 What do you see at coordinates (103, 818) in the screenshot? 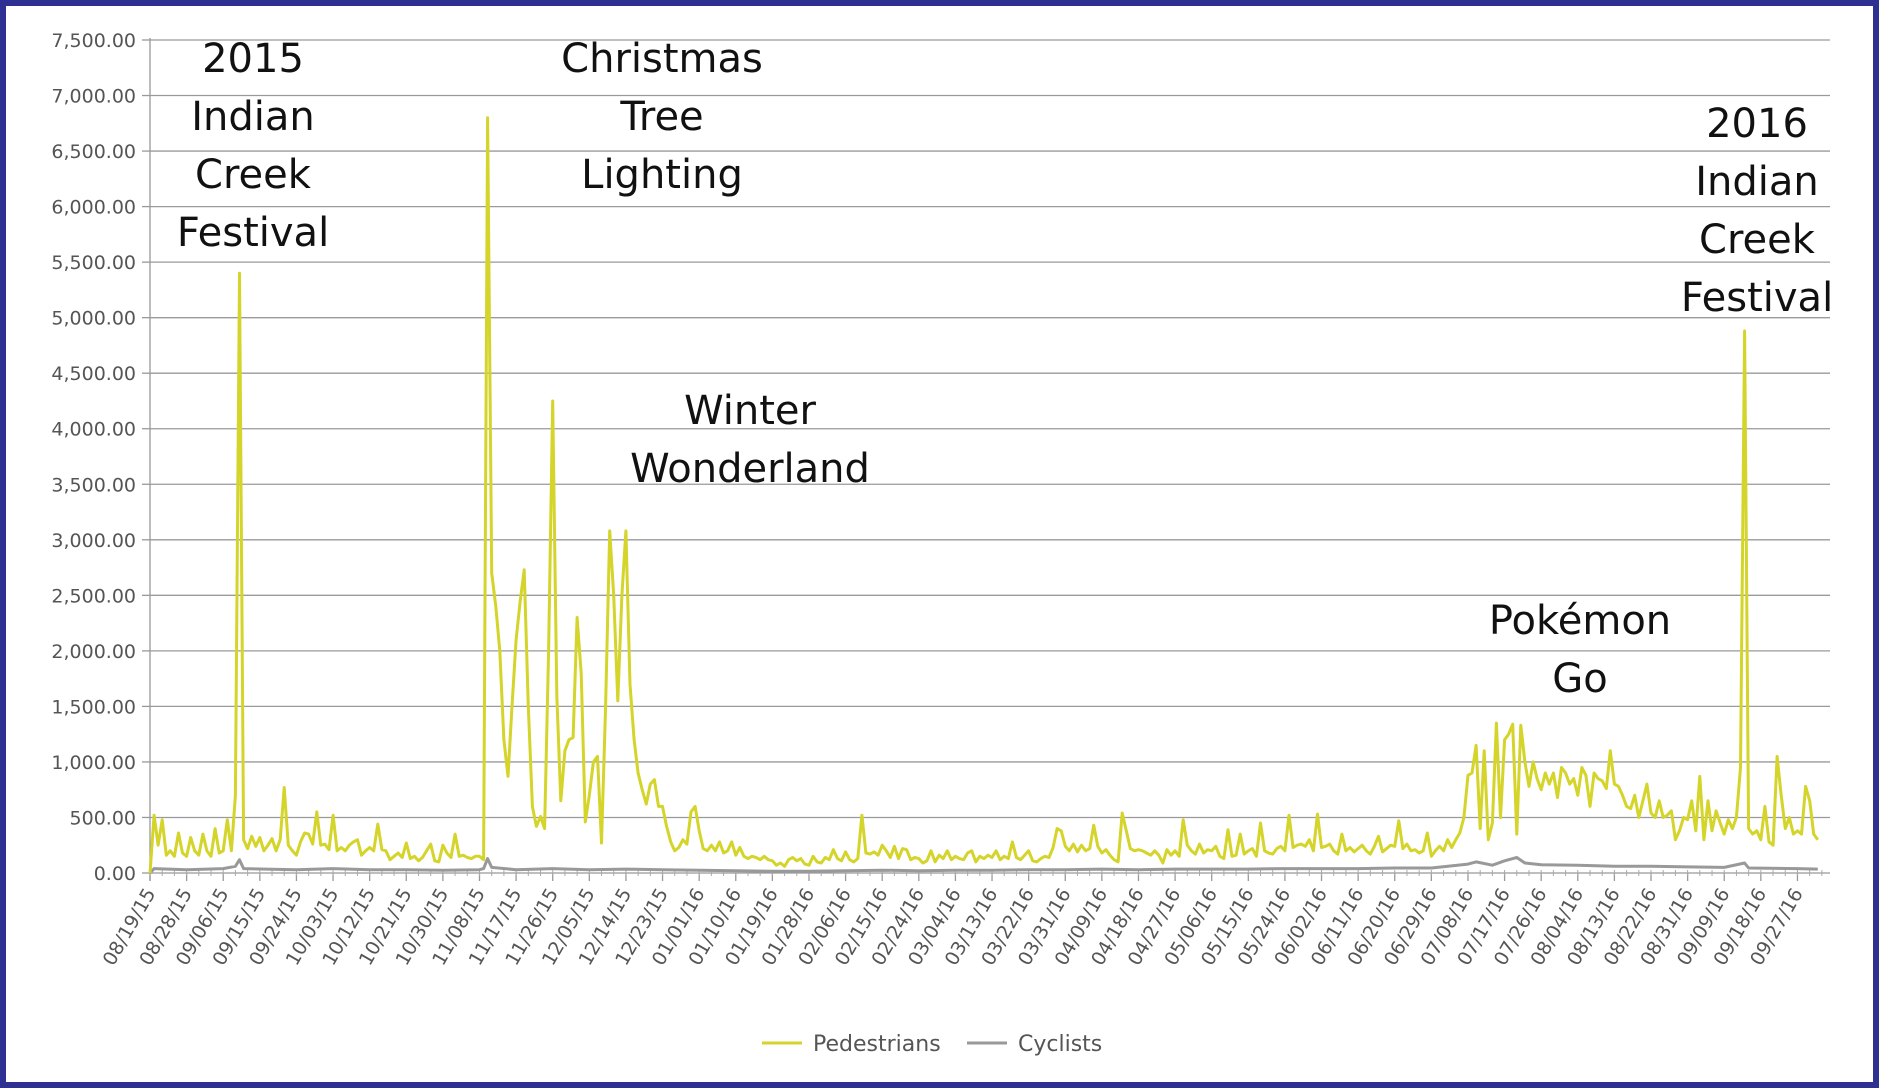
I see `y-tick-label: 500.00` at bounding box center [103, 818].